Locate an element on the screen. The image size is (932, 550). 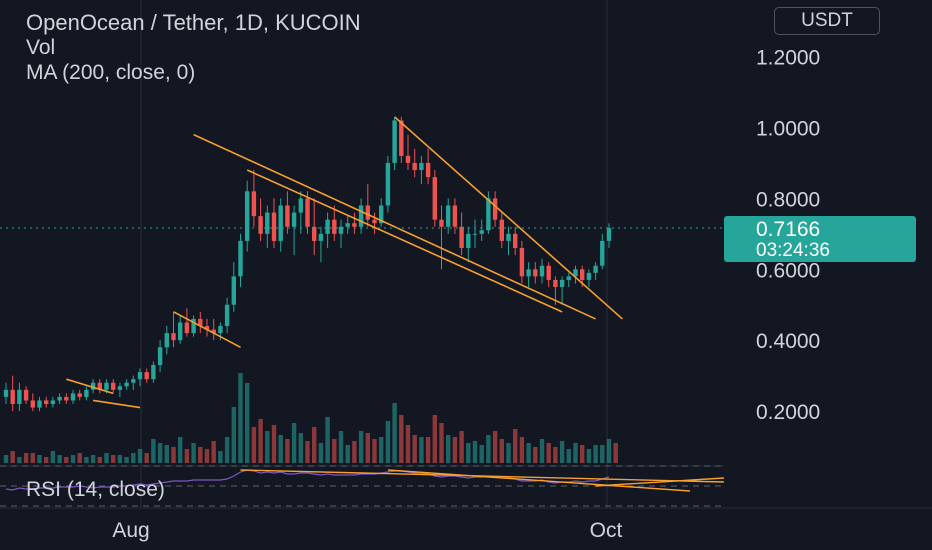
rsi-pane is located at coordinates (362, 486).